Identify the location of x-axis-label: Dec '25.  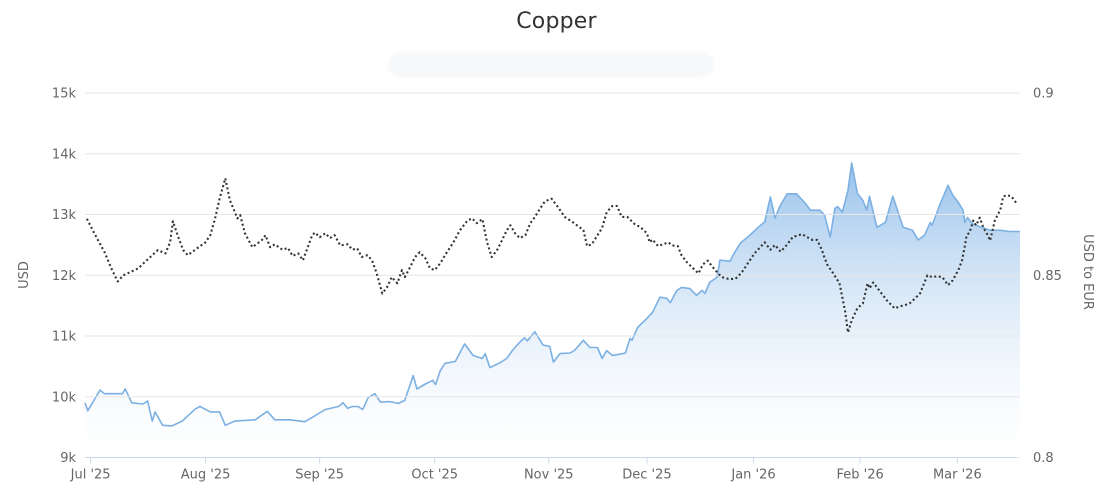
(646, 475).